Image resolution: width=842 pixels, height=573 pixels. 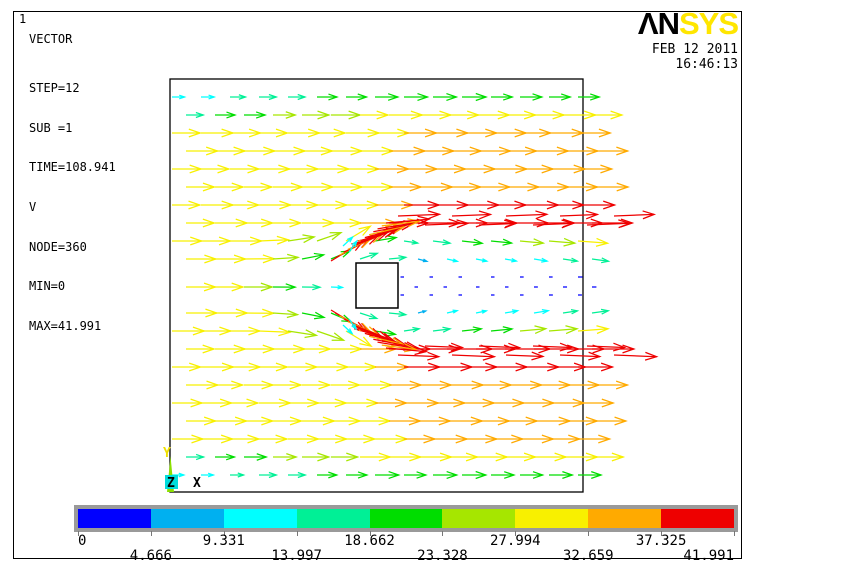 I want to click on legend-label: 18.662, so click(x=369, y=541).